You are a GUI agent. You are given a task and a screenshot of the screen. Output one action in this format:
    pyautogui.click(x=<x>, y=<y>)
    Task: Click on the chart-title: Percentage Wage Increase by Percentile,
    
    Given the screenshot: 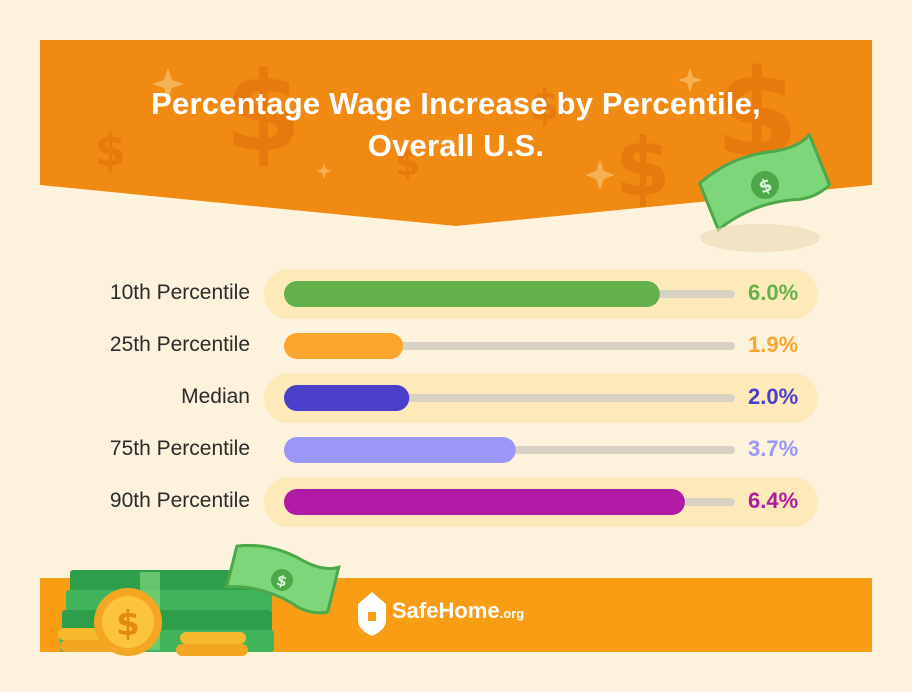 What is the action you would take?
    pyautogui.click(x=456, y=103)
    